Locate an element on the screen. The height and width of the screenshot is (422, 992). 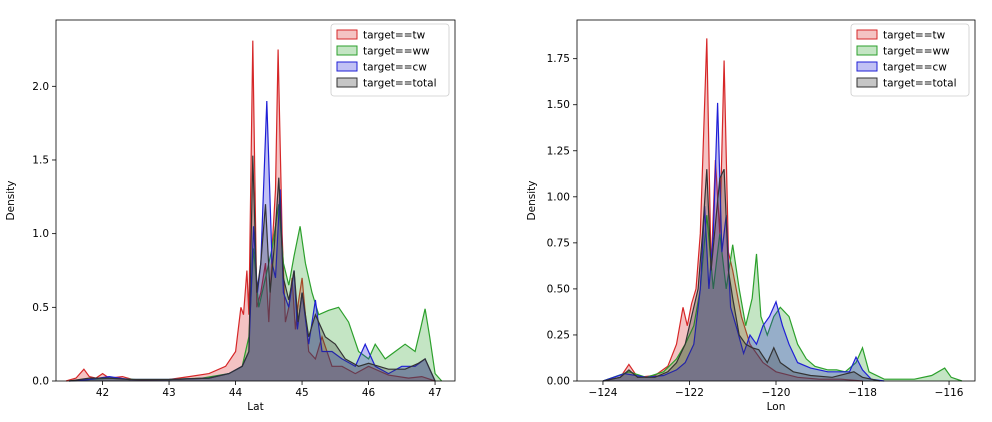
area-target-total is located at coordinates (741, 275).